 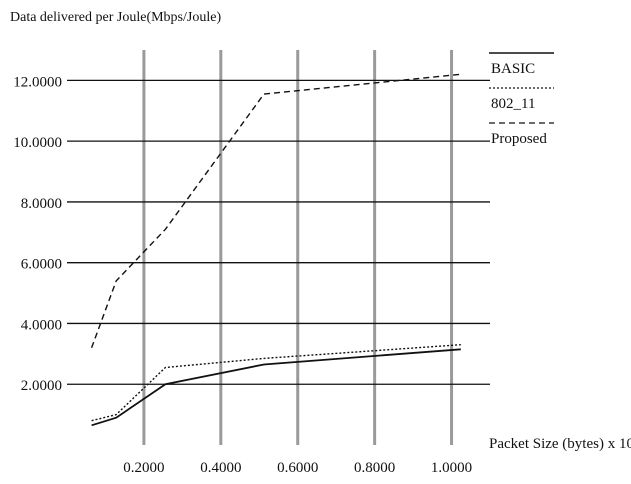 What do you see at coordinates (513, 104) in the screenshot?
I see `legend-label: 802_11` at bounding box center [513, 104].